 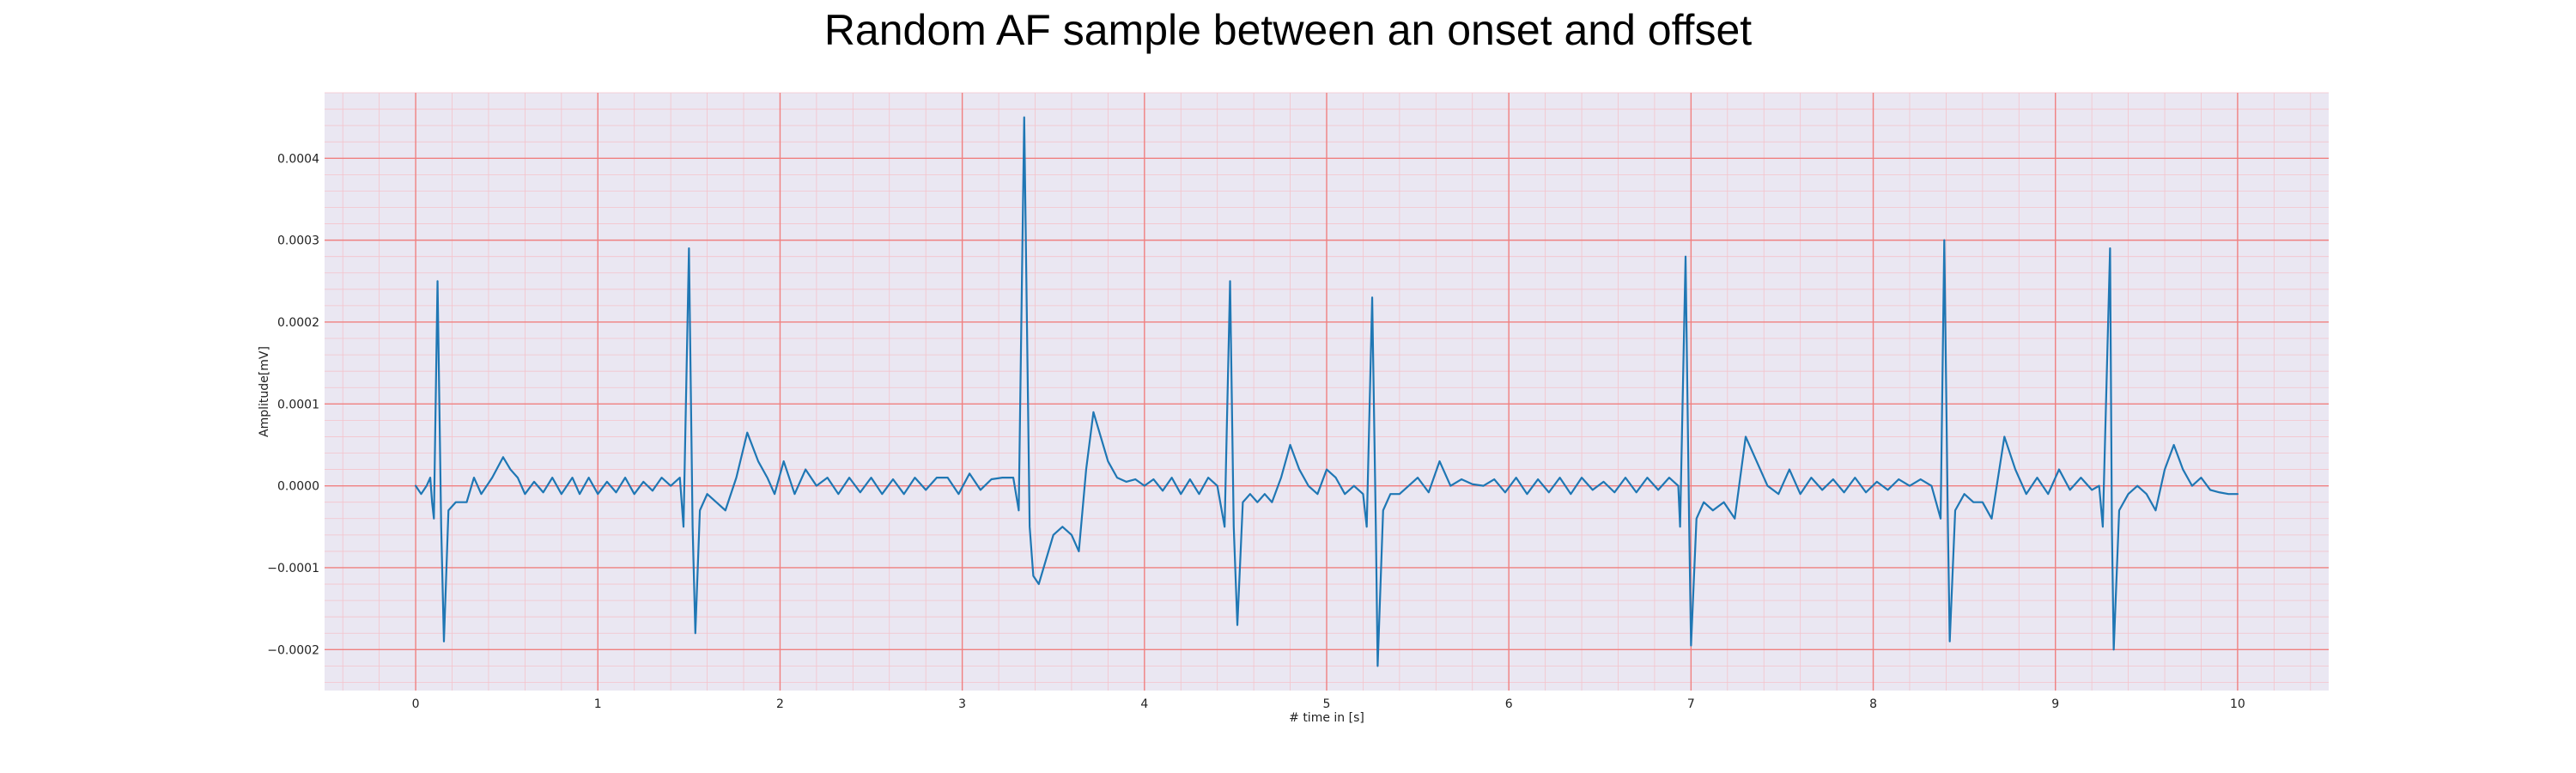 What do you see at coordinates (598, 704) in the screenshot?
I see `x-tick-label: 1` at bounding box center [598, 704].